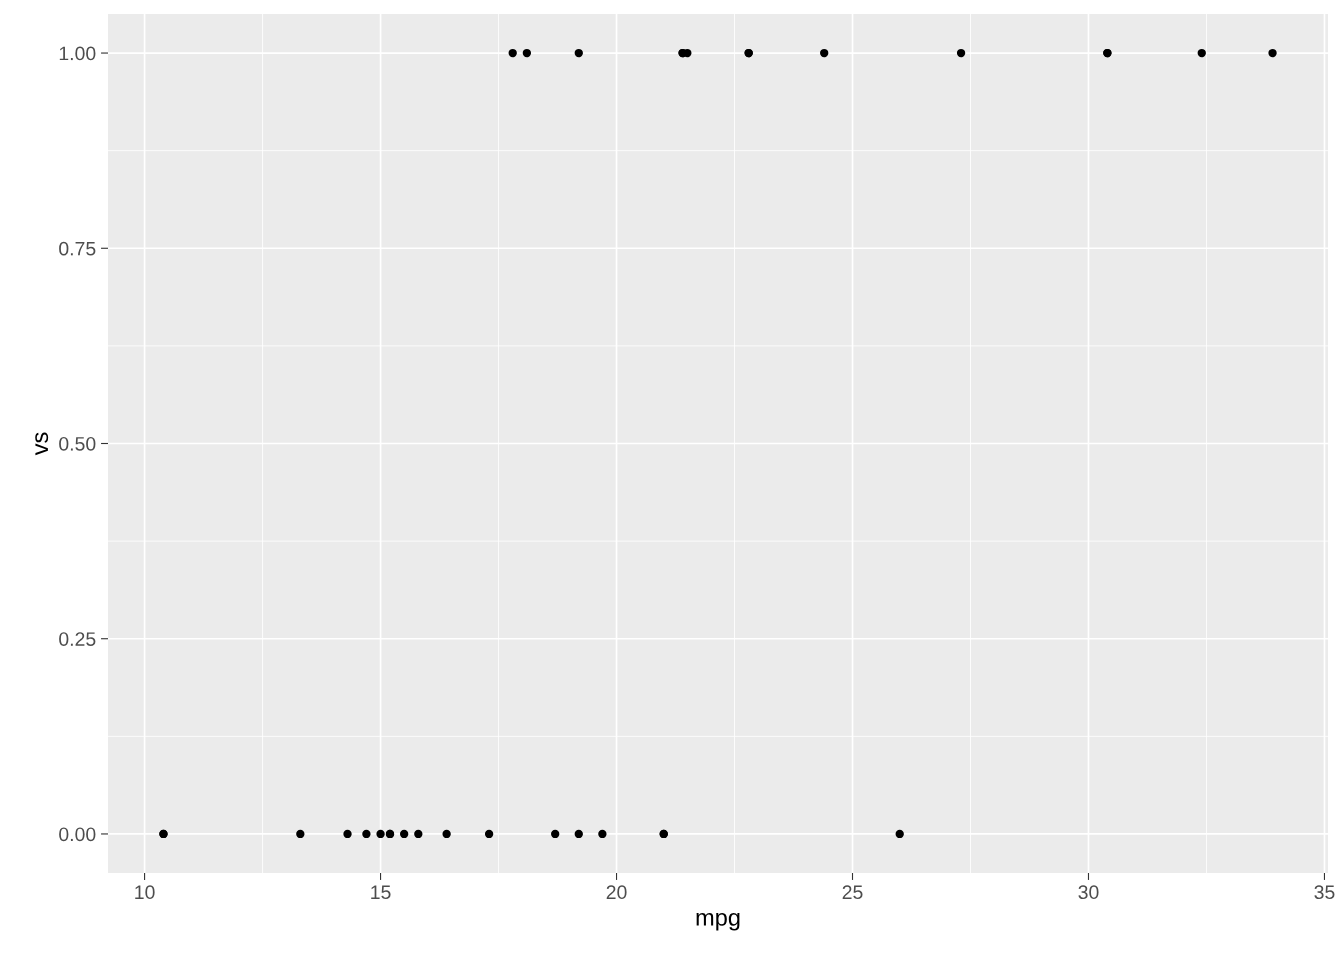 This screenshot has height=960, width=1344. Describe the element at coordinates (42, 444) in the screenshot. I see `y-axis-title: vs` at that location.